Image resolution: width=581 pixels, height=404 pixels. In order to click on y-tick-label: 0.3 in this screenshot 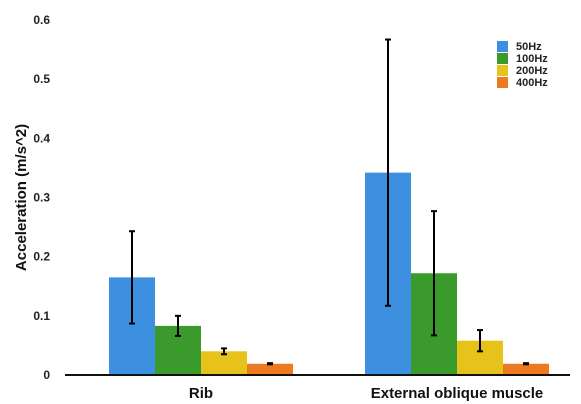, I will do `click(41, 198)`.